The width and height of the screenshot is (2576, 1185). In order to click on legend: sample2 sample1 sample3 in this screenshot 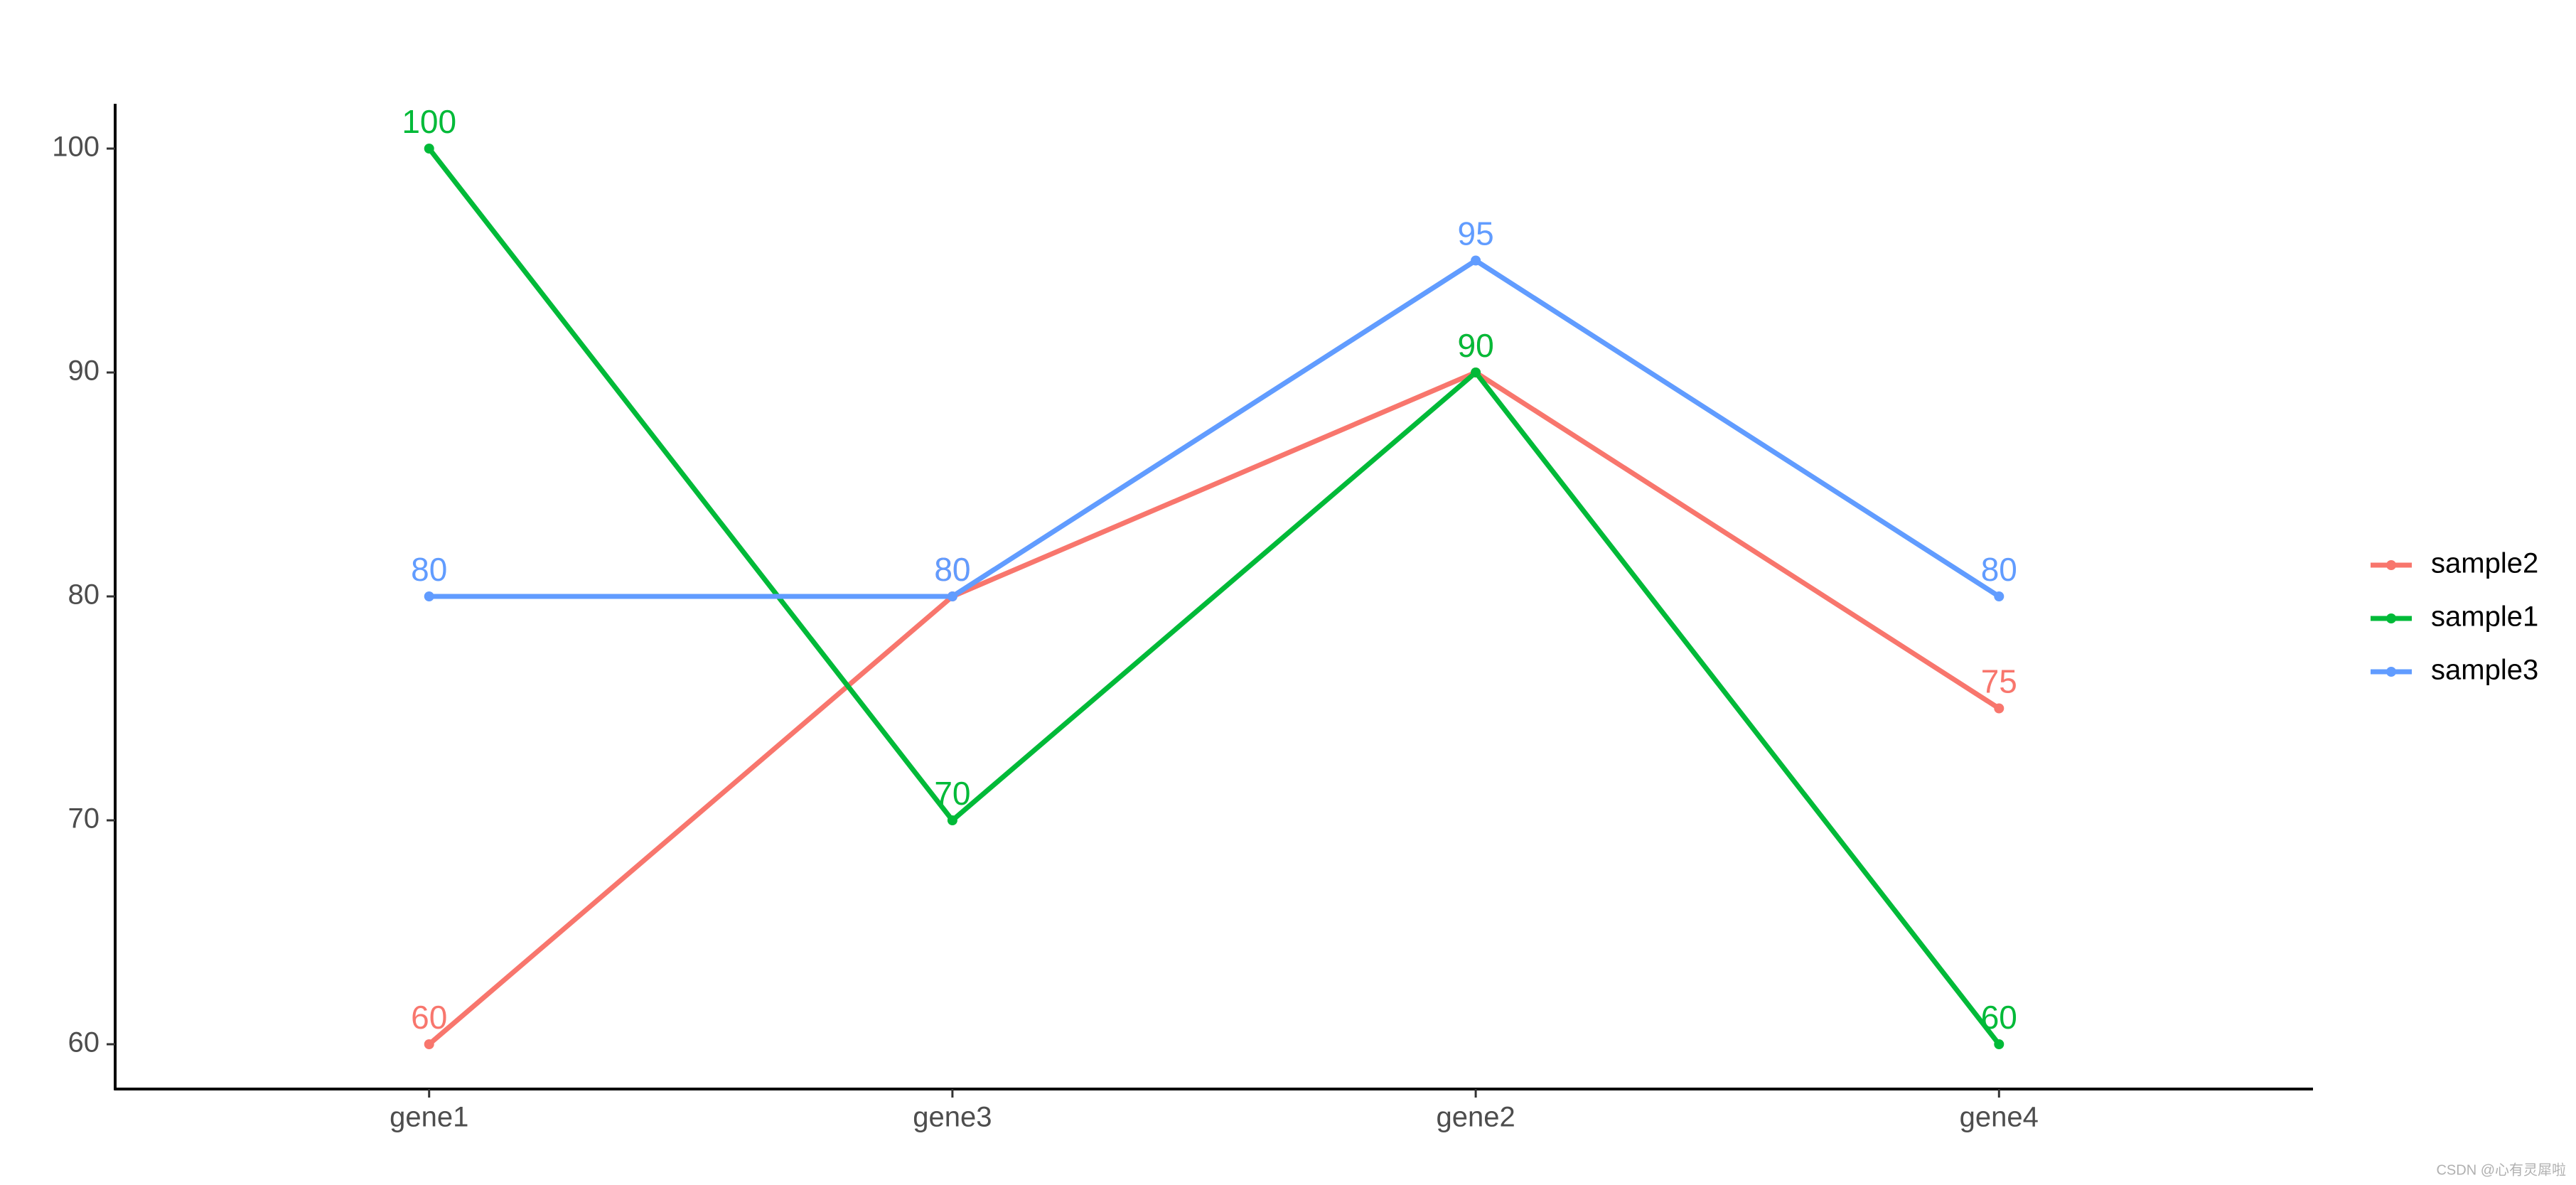, I will do `click(2454, 617)`.